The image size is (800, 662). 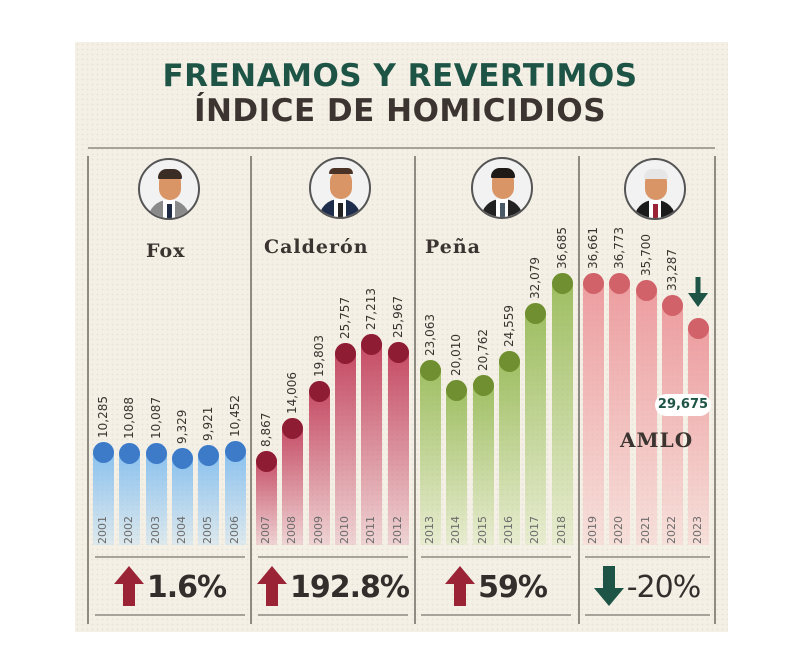 I want to click on panel-name-fox: Fox, so click(x=166, y=251).